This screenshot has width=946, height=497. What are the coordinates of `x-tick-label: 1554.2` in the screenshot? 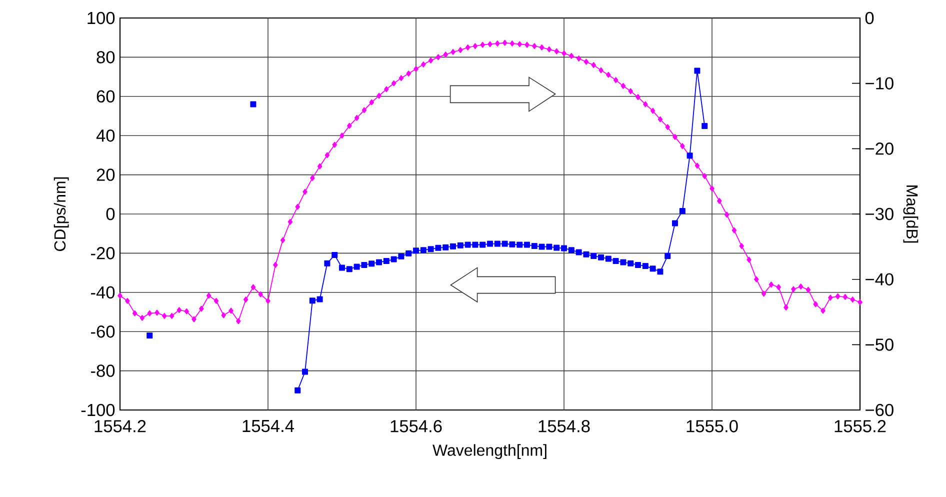 It's located at (120, 426).